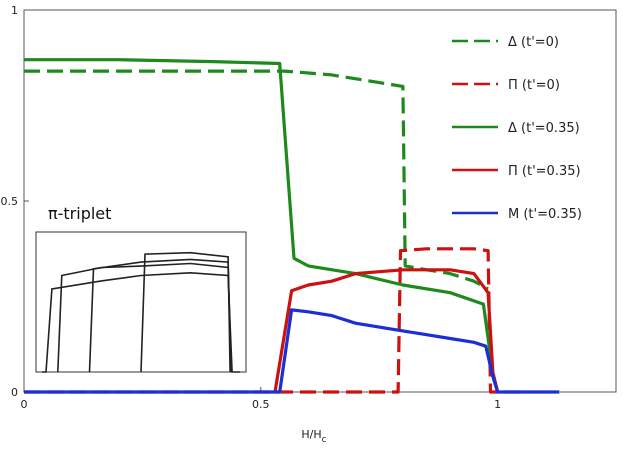  Describe the element at coordinates (185, 312) in the screenshot. I see `inset-curve` at that location.